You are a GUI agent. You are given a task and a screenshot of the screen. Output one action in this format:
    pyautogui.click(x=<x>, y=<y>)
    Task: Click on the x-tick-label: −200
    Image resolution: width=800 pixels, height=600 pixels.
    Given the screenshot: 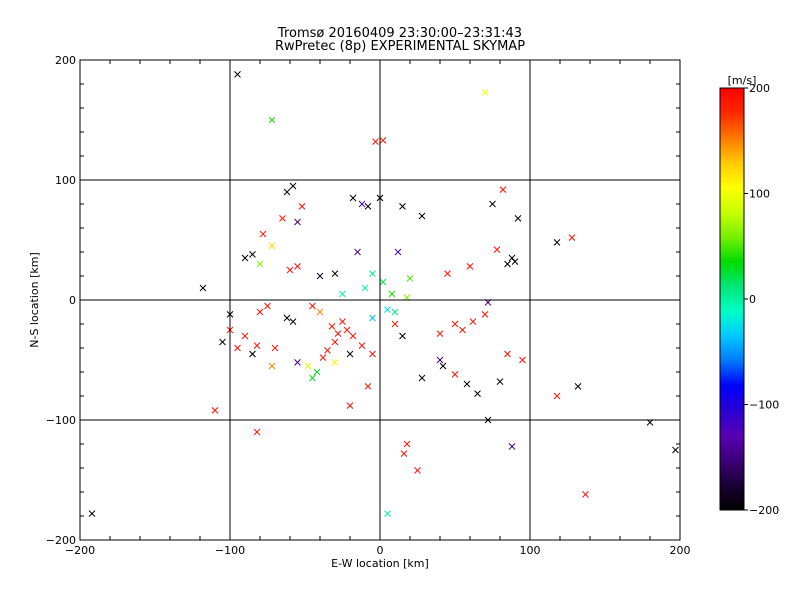 What is the action you would take?
    pyautogui.click(x=80, y=550)
    